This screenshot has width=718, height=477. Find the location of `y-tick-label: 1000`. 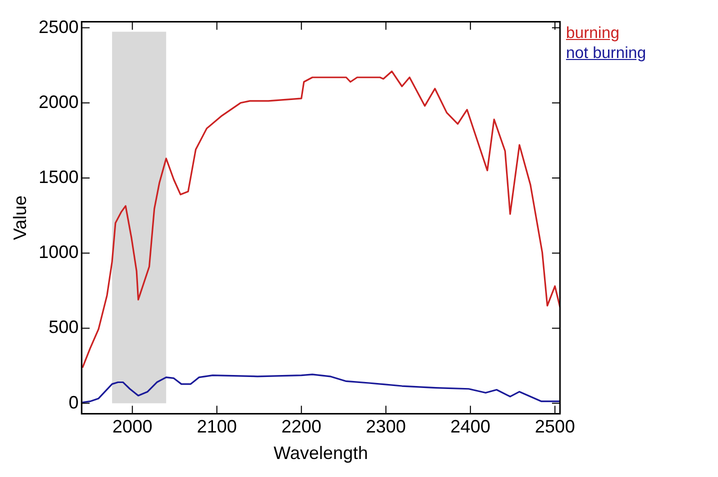

y-tick-label: 1000 is located at coordinates (58, 252).